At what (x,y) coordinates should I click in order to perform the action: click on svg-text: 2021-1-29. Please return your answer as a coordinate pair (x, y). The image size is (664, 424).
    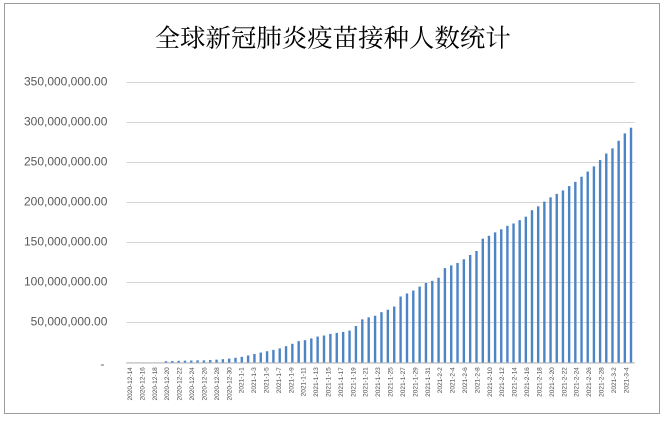
    Looking at the image, I should click on (415, 382).